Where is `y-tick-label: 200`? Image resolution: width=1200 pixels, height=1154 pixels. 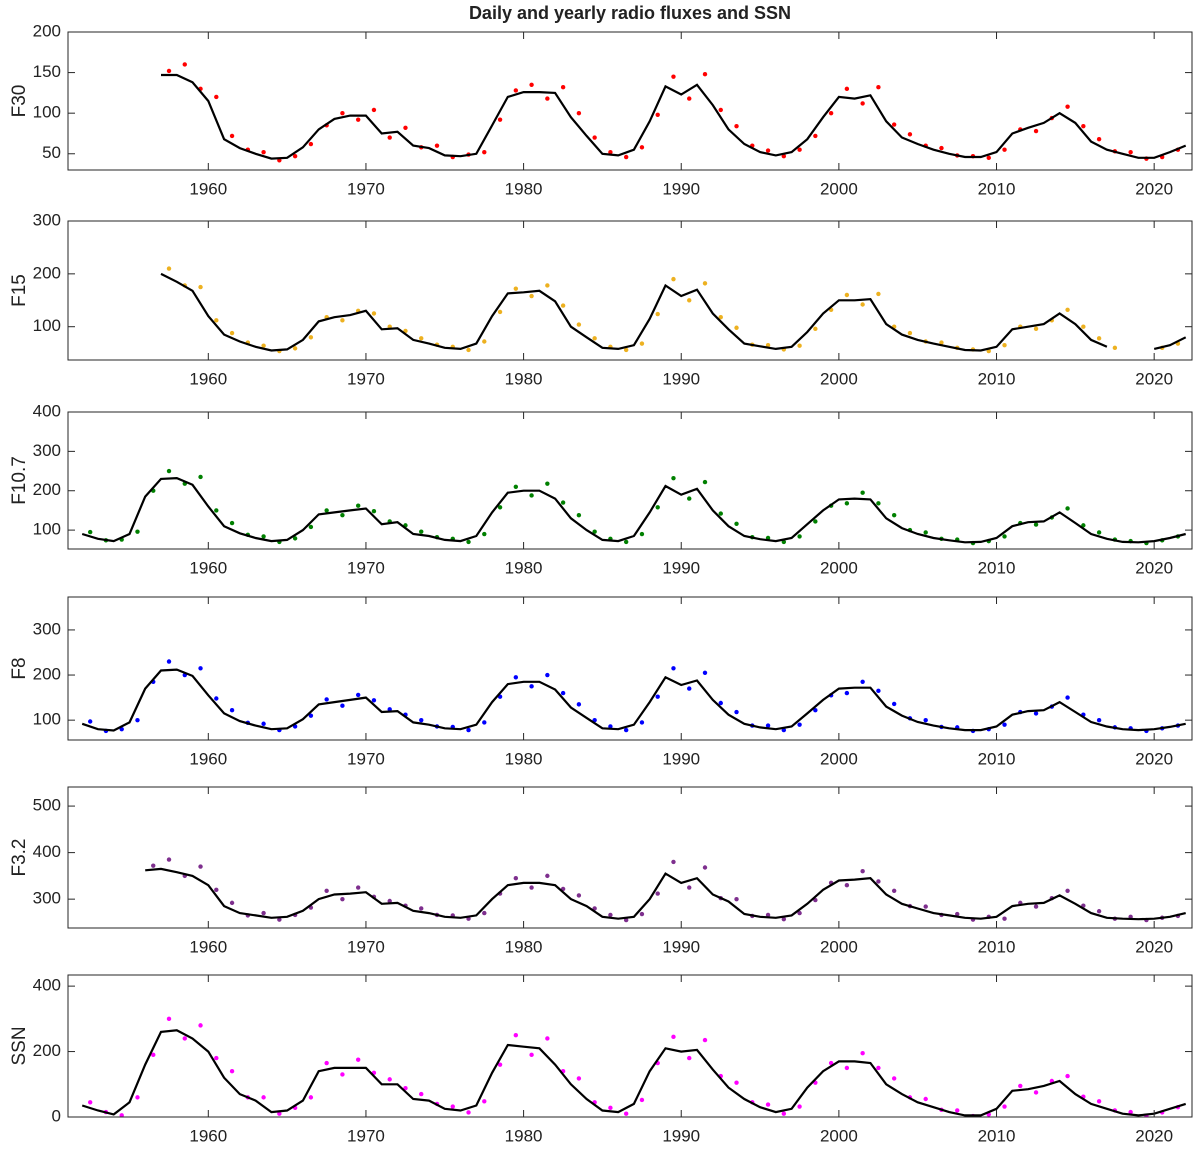
y-tick-label: 200 is located at coordinates (47, 30).